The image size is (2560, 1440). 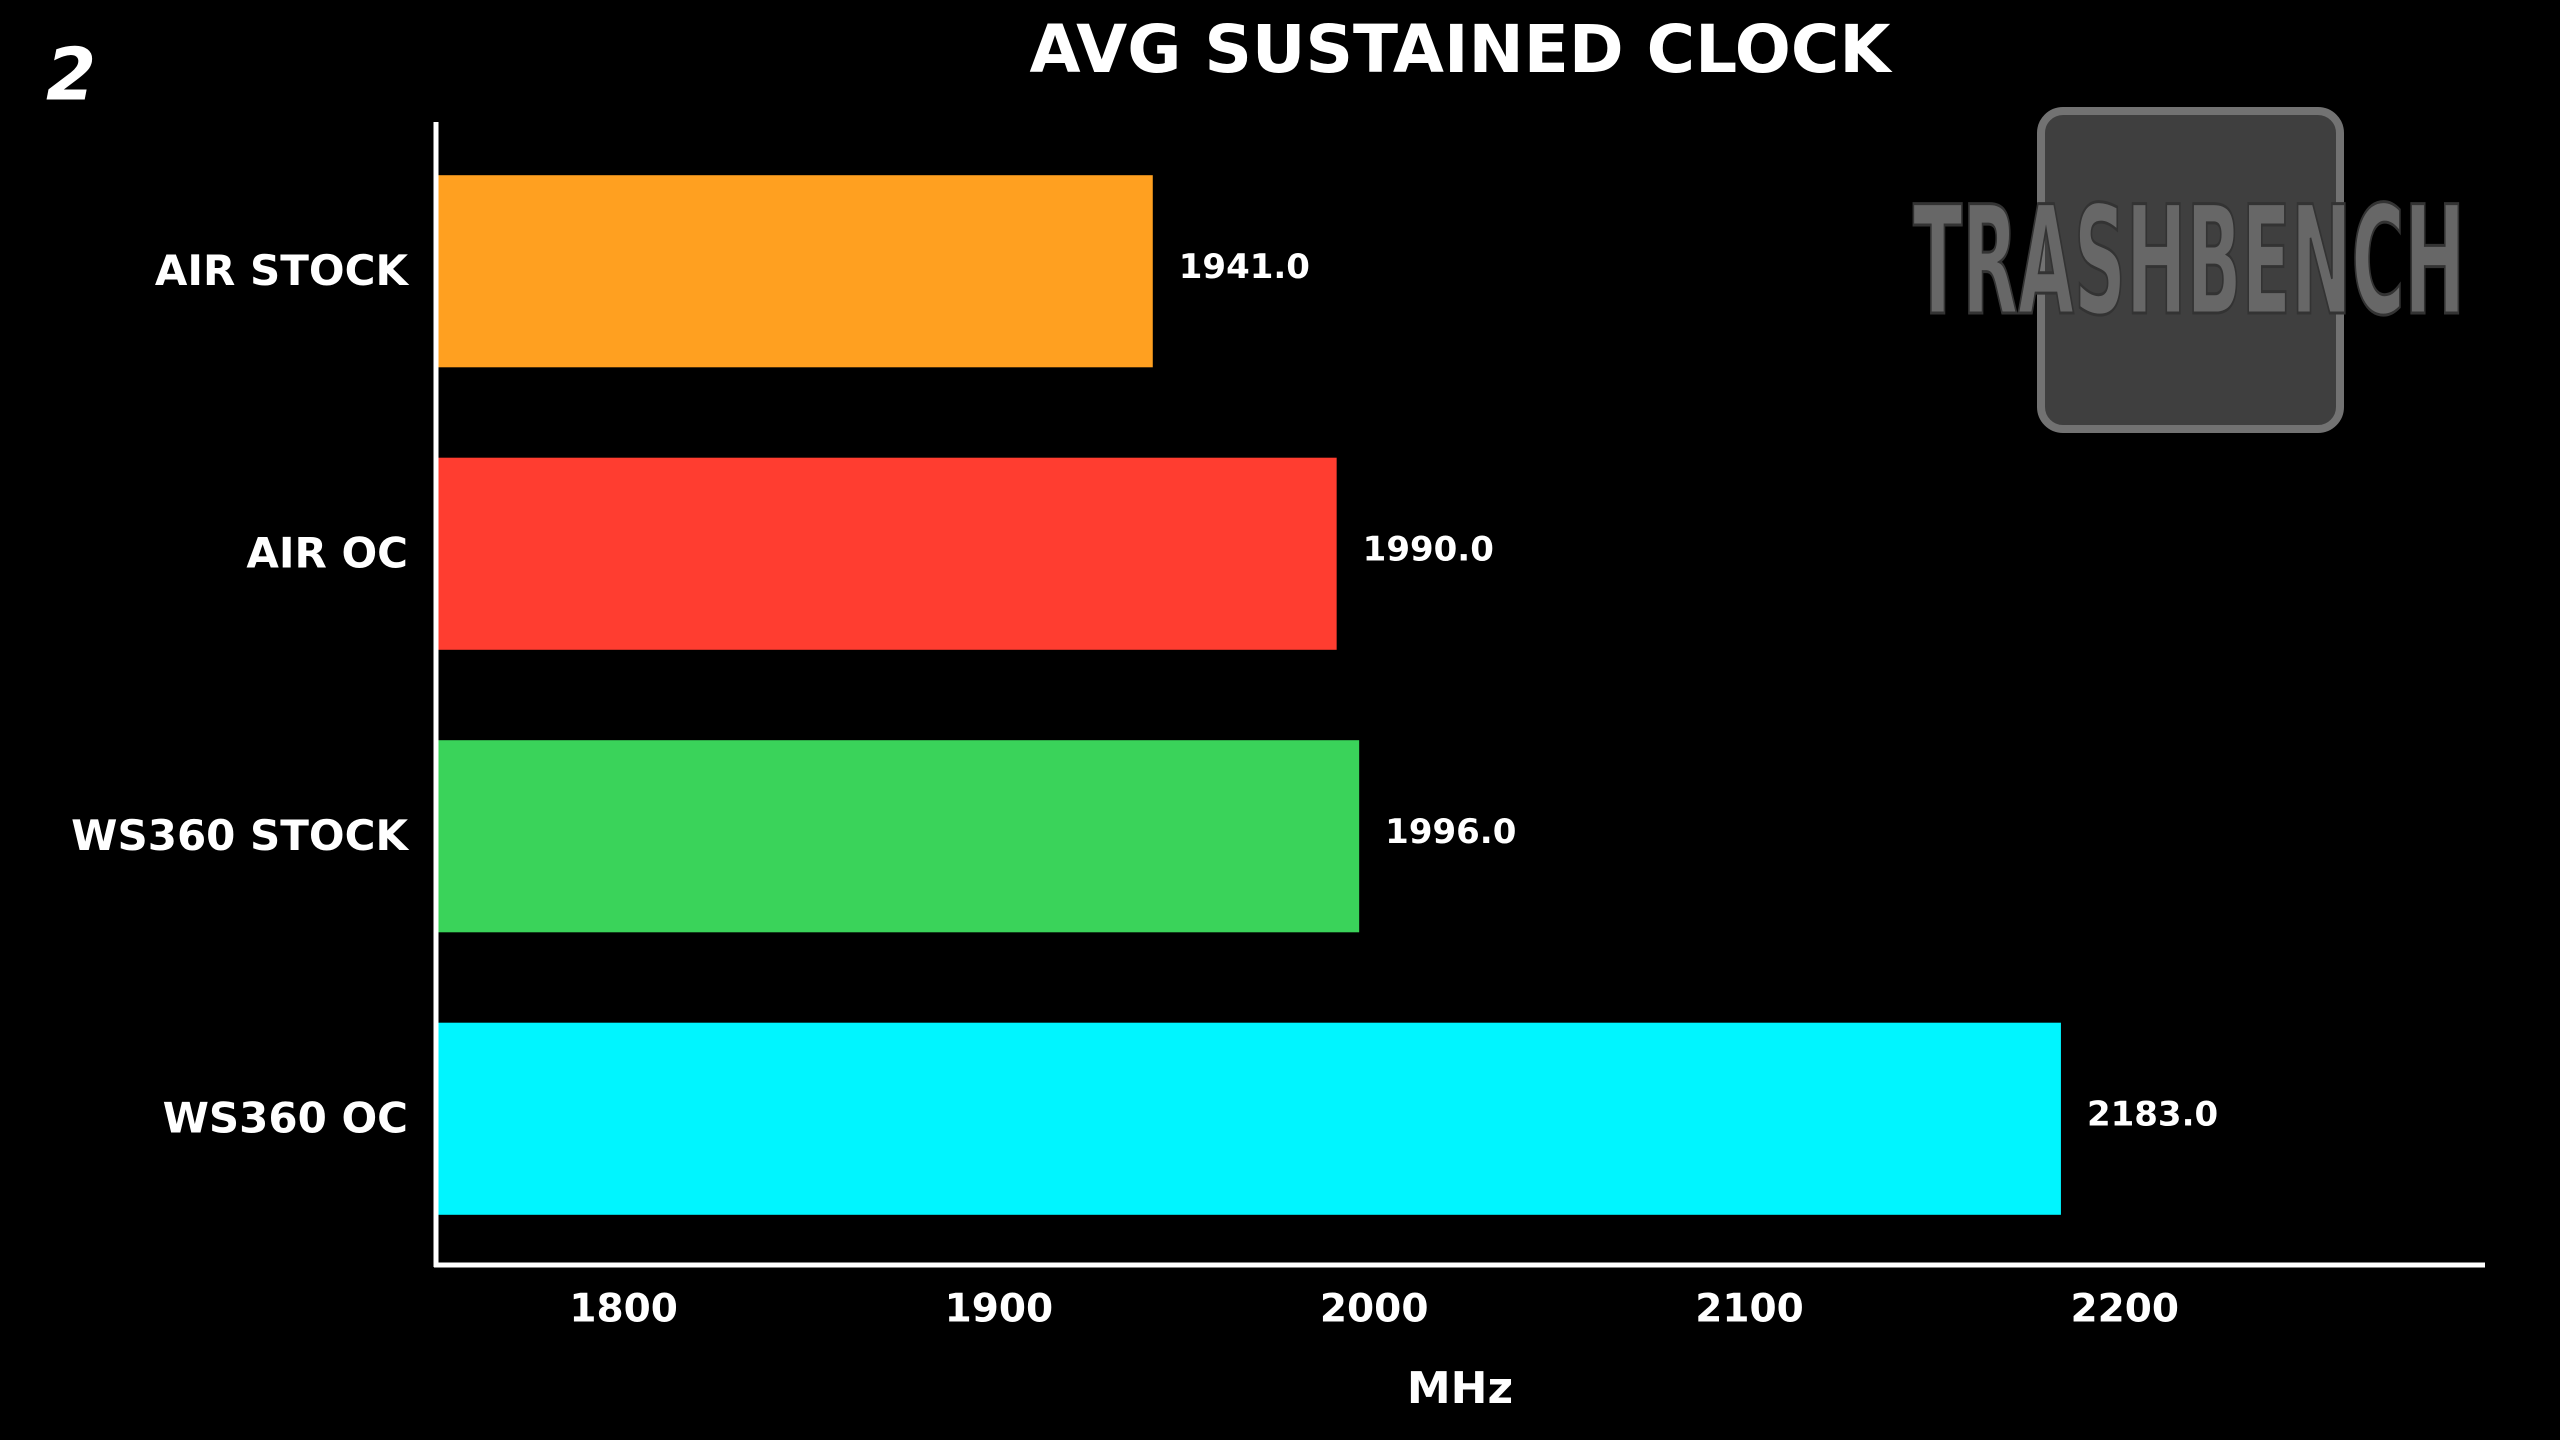 I want to click on y-tick-label: WS360 OC, so click(x=285, y=1117).